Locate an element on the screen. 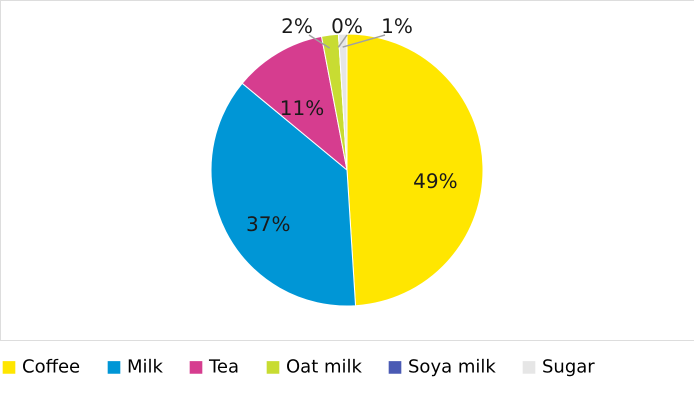 This screenshot has width=694, height=408. data-label: 1% is located at coordinates (397, 26).